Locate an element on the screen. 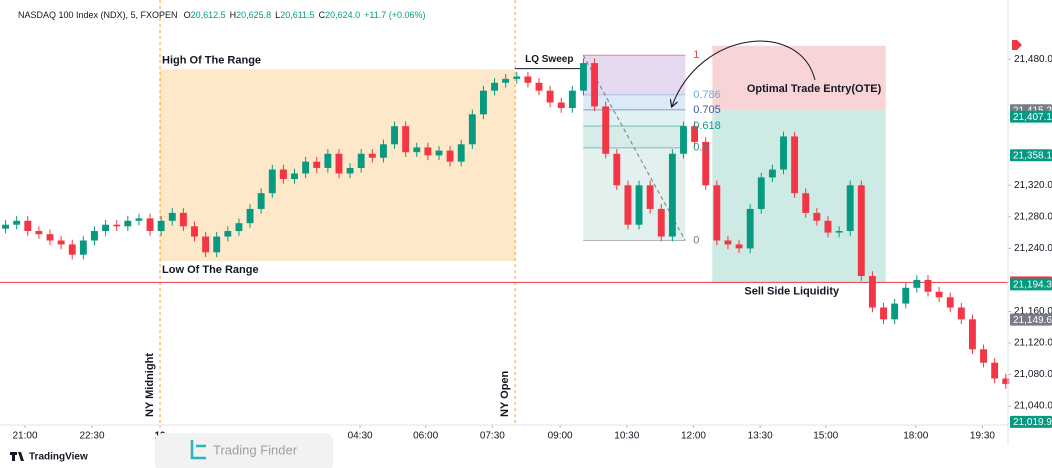 This screenshot has width=1052, height=468. y-tick-label: 21,040.0 is located at coordinates (1033, 406).